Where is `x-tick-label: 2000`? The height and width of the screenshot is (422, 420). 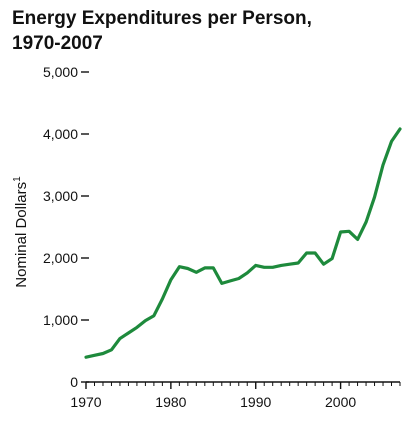 x-tick-label: 2000 is located at coordinates (340, 402).